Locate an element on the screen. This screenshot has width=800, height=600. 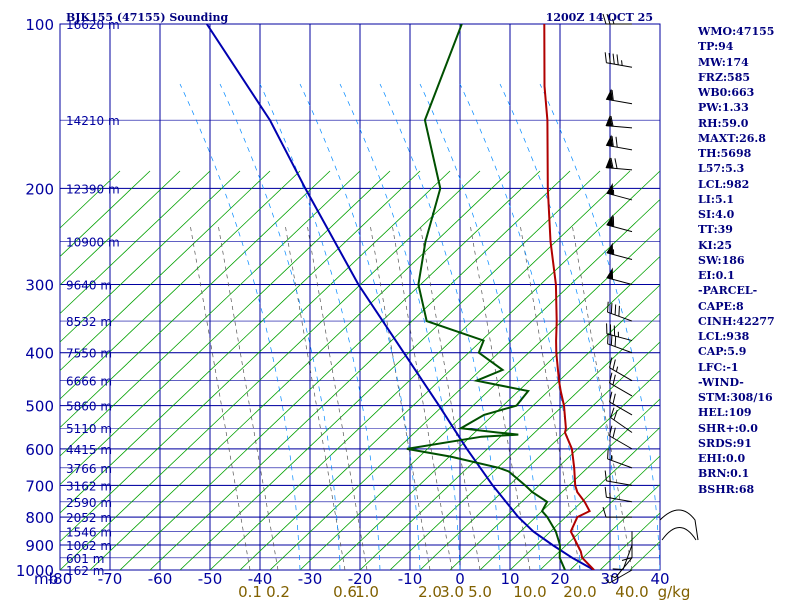
x-tick-label: -80 is located at coordinates (60, 579).